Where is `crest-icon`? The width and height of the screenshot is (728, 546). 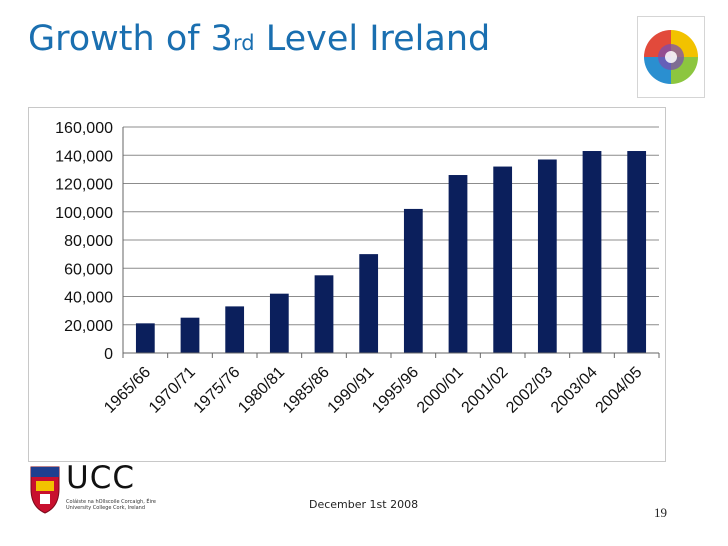
crest-icon is located at coordinates (45, 490).